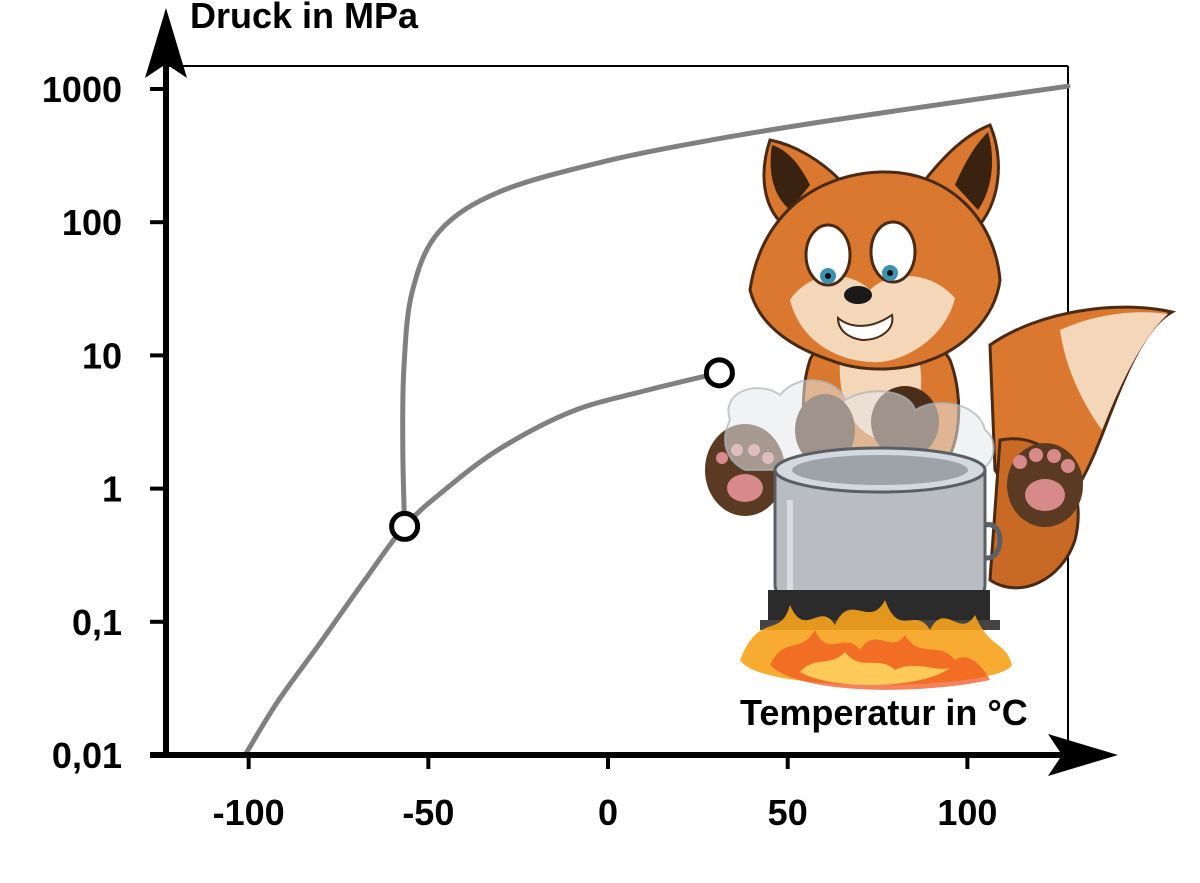 The image size is (1200, 883). What do you see at coordinates (112, 489) in the screenshot?
I see `y-tick-label: 1` at bounding box center [112, 489].